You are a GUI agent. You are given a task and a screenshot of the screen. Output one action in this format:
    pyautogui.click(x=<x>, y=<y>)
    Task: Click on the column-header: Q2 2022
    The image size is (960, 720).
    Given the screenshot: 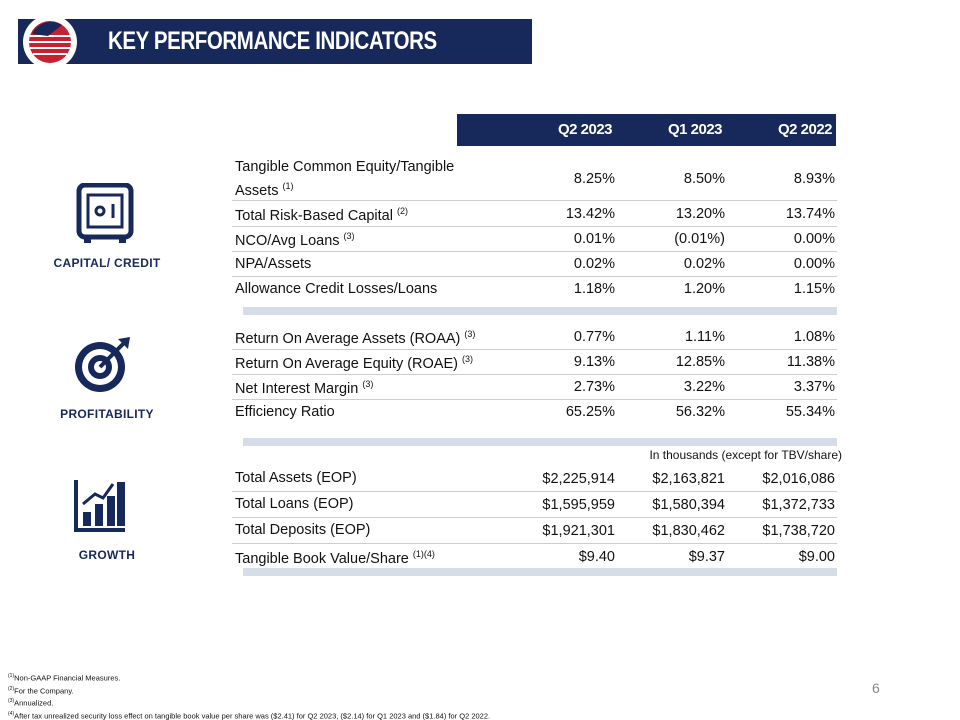 What is the action you would take?
    pyautogui.click(x=805, y=129)
    